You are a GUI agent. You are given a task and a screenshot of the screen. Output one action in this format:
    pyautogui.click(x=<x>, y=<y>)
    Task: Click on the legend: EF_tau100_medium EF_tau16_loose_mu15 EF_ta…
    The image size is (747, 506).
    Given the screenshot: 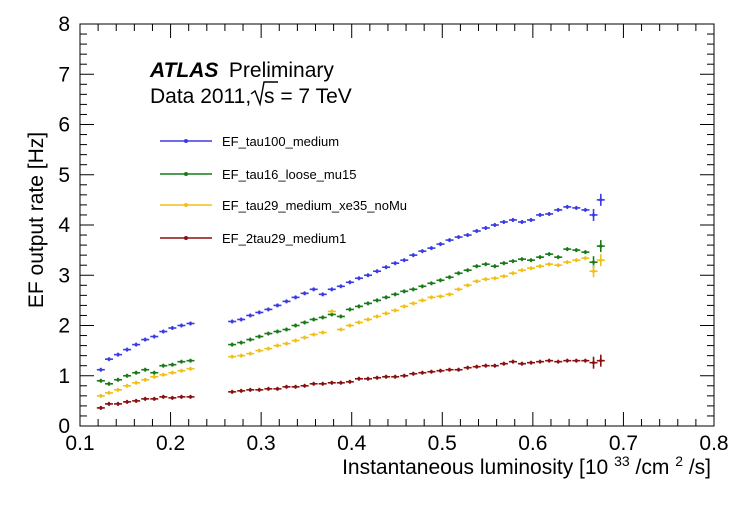 What is the action you would take?
    pyautogui.click(x=283, y=190)
    